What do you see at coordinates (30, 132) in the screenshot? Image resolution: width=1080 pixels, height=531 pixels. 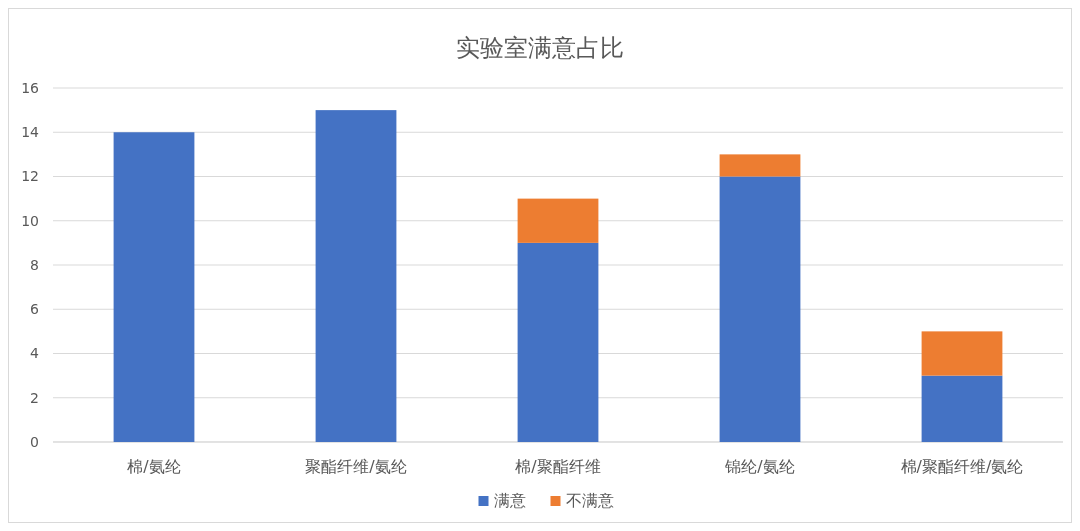 I see `y-tick-label: 14` at bounding box center [30, 132].